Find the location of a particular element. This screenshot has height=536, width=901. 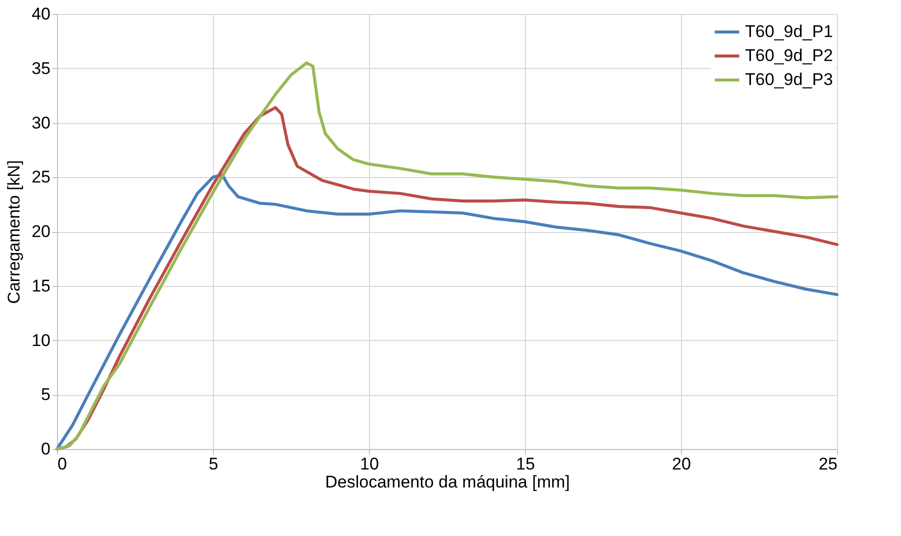

y-tick-label: 30 is located at coordinates (41, 122).